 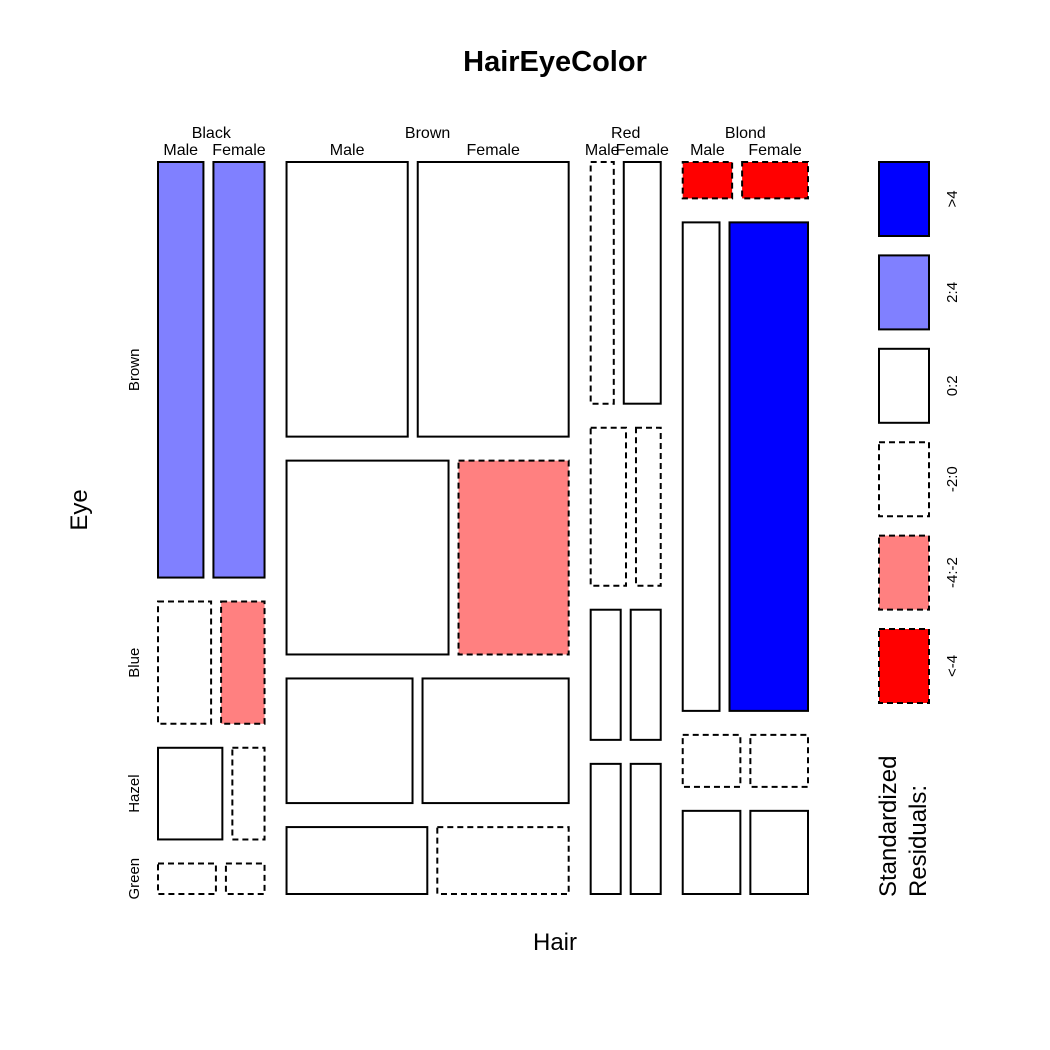 What do you see at coordinates (918, 841) in the screenshot?
I see `legend-title-line-2: Residuals:` at bounding box center [918, 841].